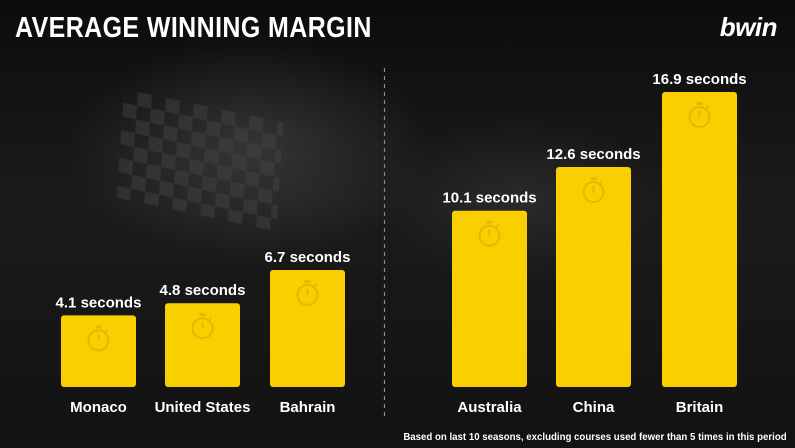 The height and width of the screenshot is (448, 795). Describe the element at coordinates (489, 198) in the screenshot. I see `value-label-australia: 10.1 seconds` at that location.